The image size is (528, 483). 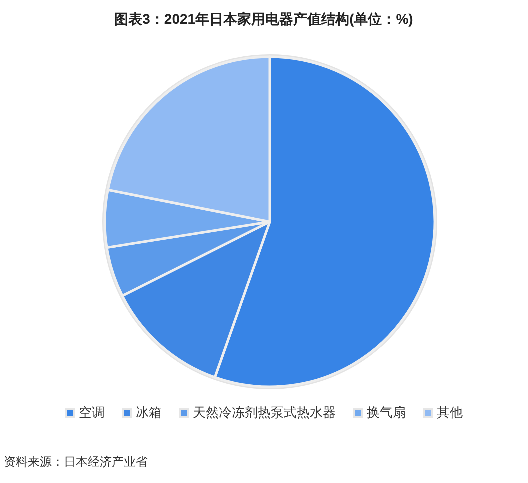 I want to click on chart-title: 图表3：2021年日本家用电器产值结构(单位：%), so click(x=264, y=19).